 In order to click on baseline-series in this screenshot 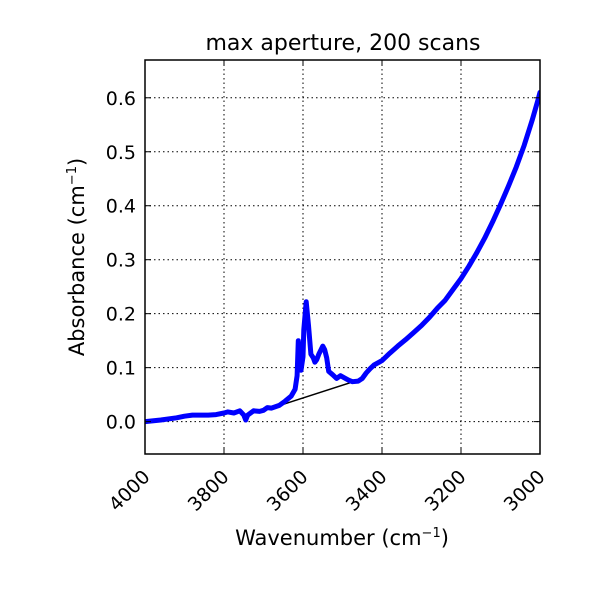, I will do `click(321, 392)`.